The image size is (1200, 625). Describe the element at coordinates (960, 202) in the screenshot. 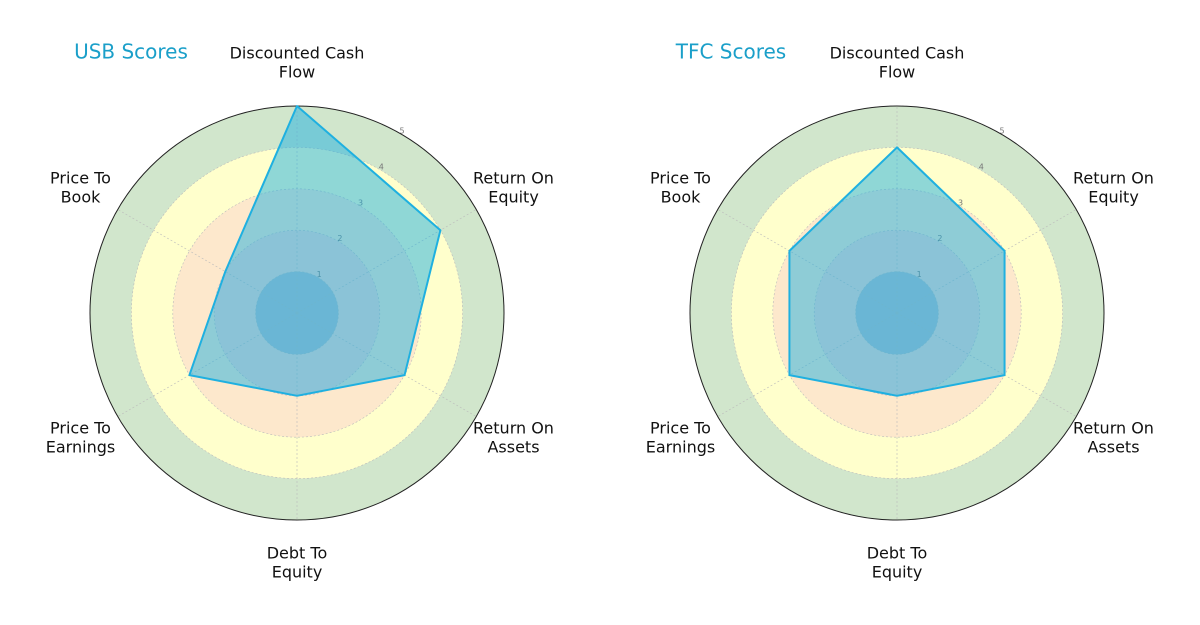

I see `r-tick-label: 3` at that location.